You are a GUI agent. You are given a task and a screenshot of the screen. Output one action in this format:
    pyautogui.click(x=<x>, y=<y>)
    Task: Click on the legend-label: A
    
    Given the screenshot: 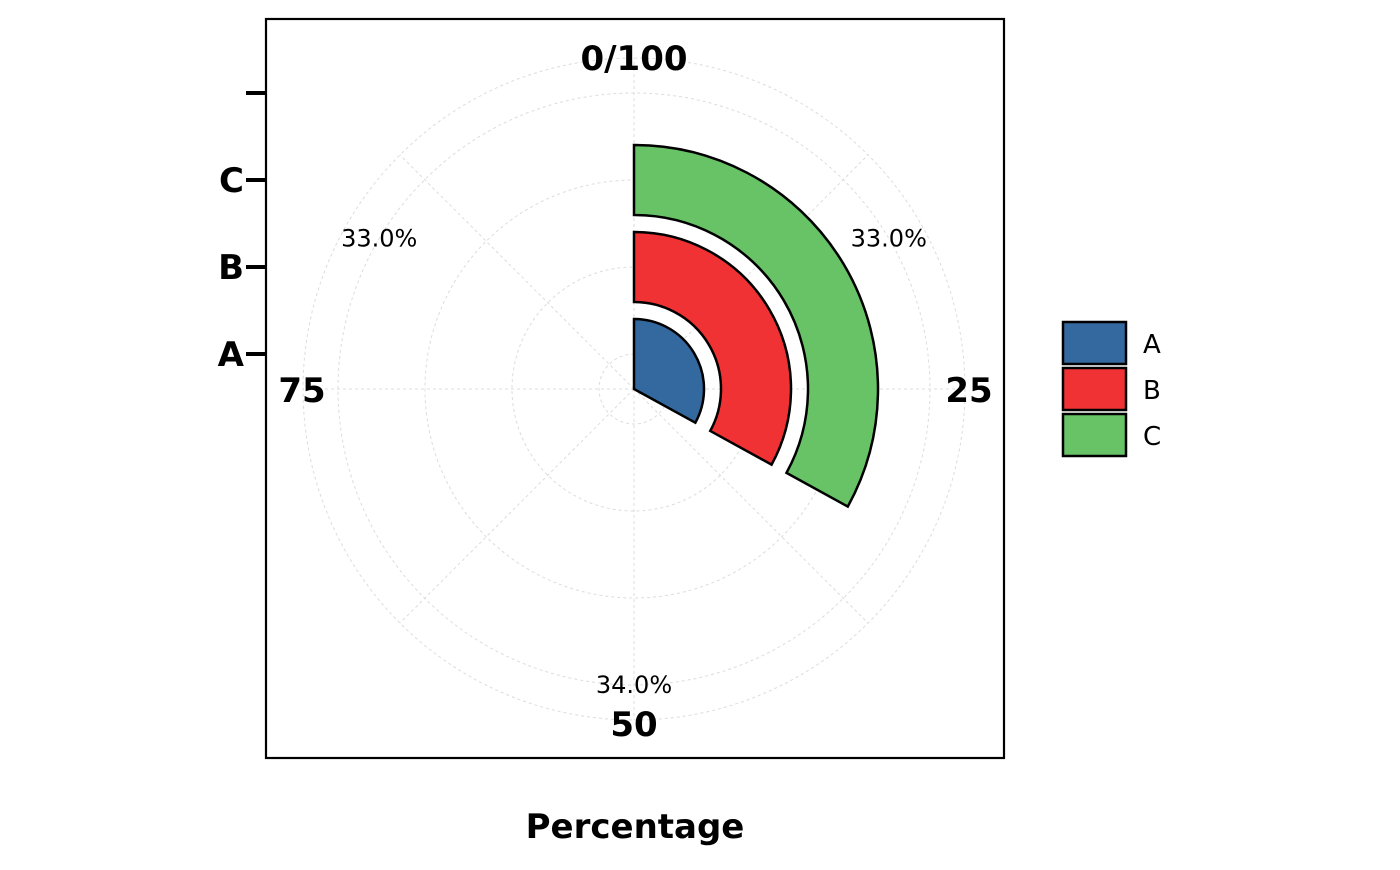 What is the action you would take?
    pyautogui.click(x=1152, y=345)
    